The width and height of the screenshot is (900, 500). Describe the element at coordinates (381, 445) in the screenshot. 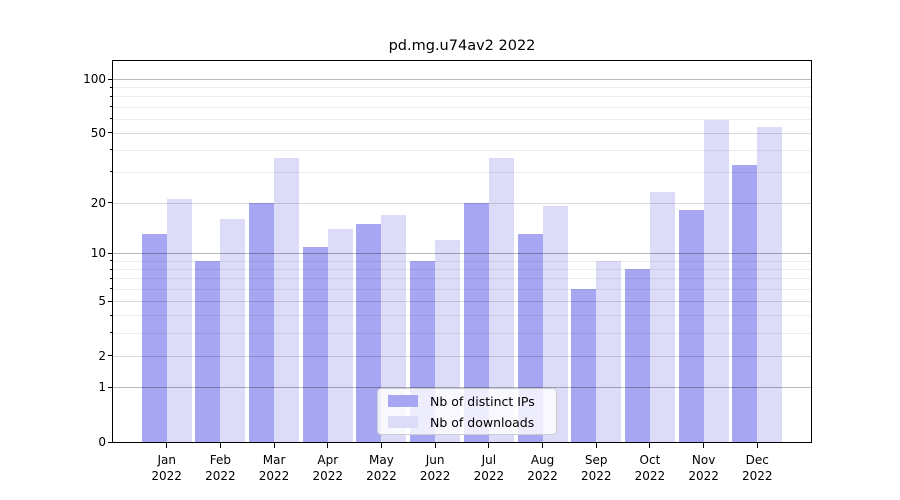

I see `x-tick-mark-may` at that location.